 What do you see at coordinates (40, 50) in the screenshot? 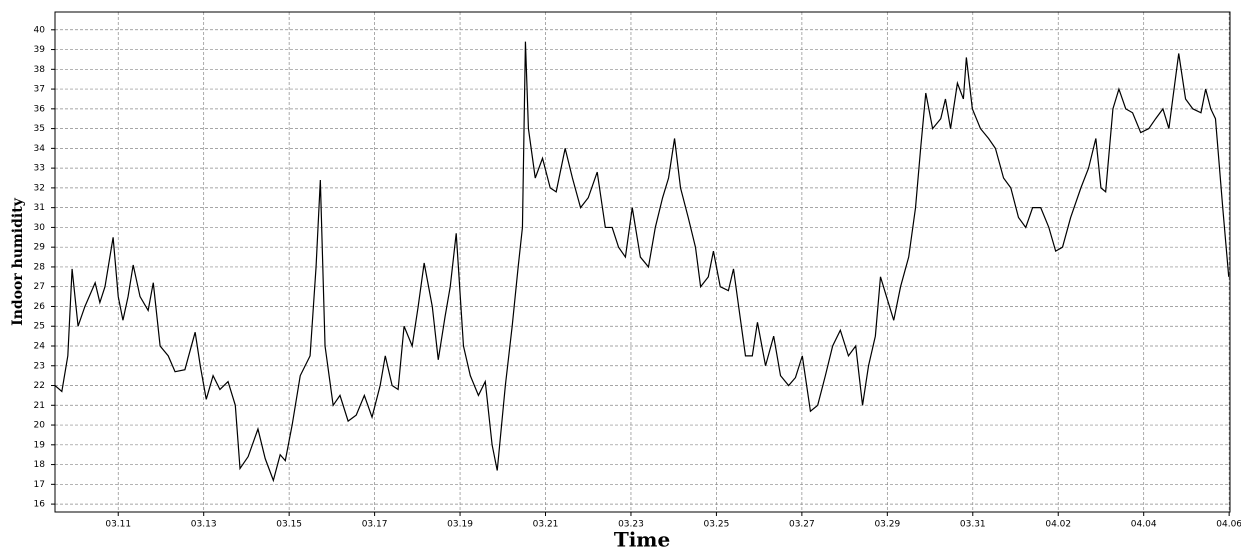
I see `y-tick-label: 39` at bounding box center [40, 50].